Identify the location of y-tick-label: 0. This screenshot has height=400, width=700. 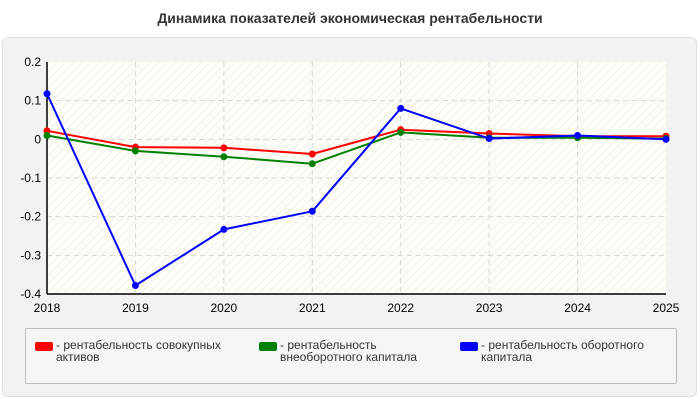
(37, 139).